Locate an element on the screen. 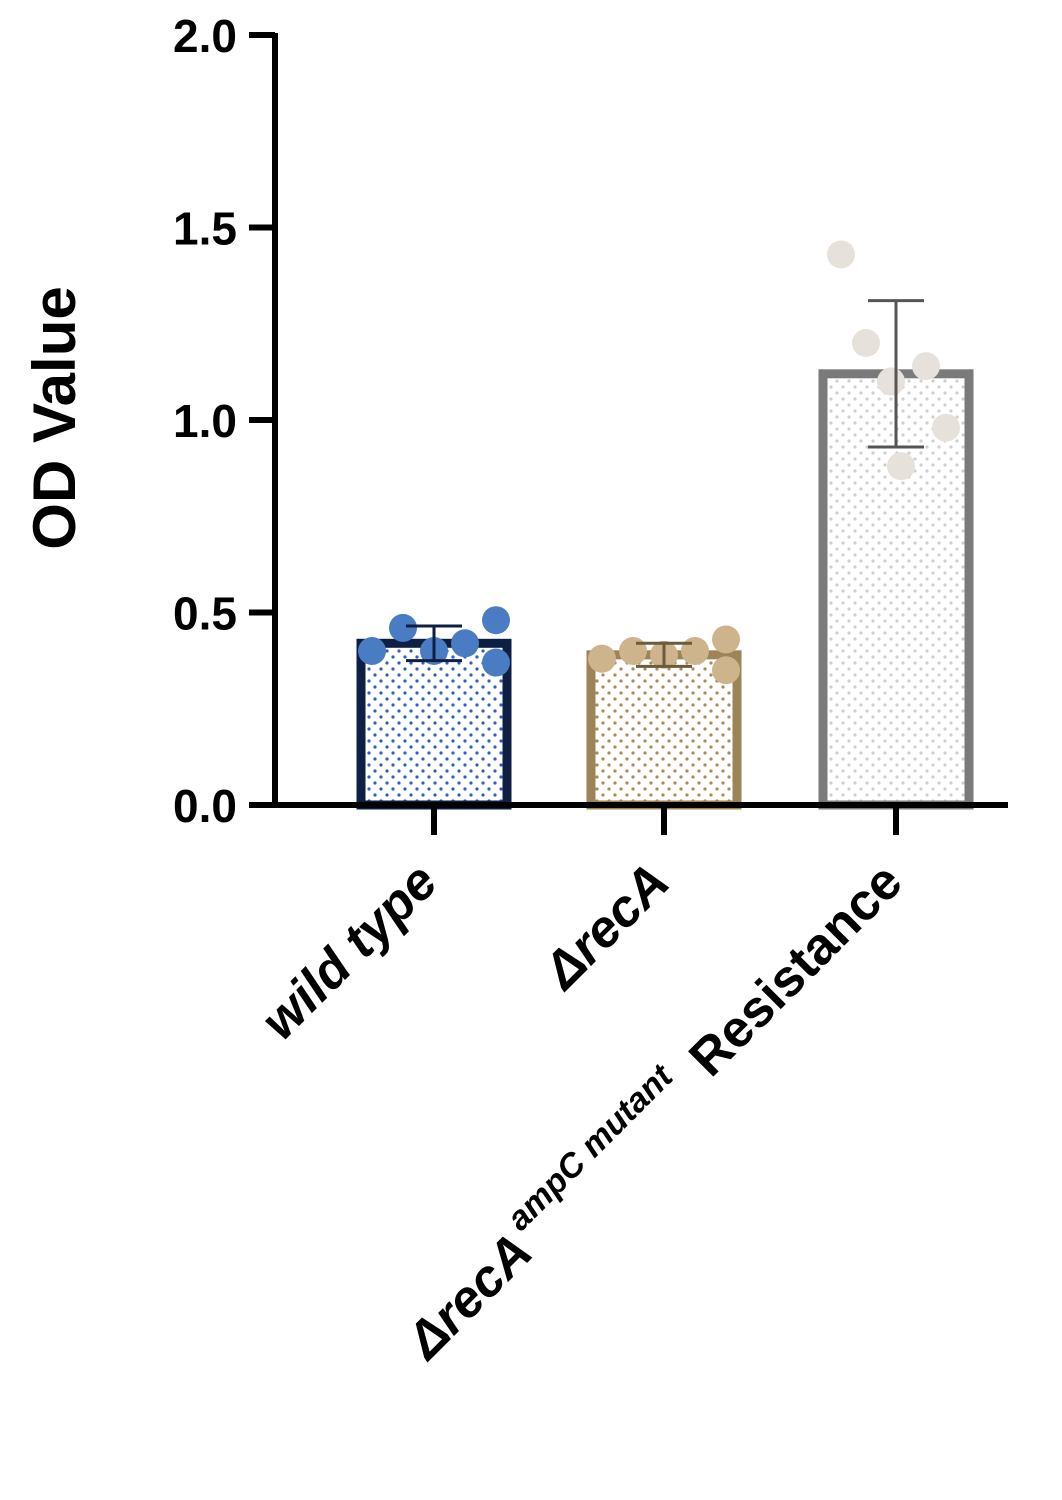 The height and width of the screenshot is (1500, 1062). y-tick-label: 0.5 is located at coordinates (205, 614).